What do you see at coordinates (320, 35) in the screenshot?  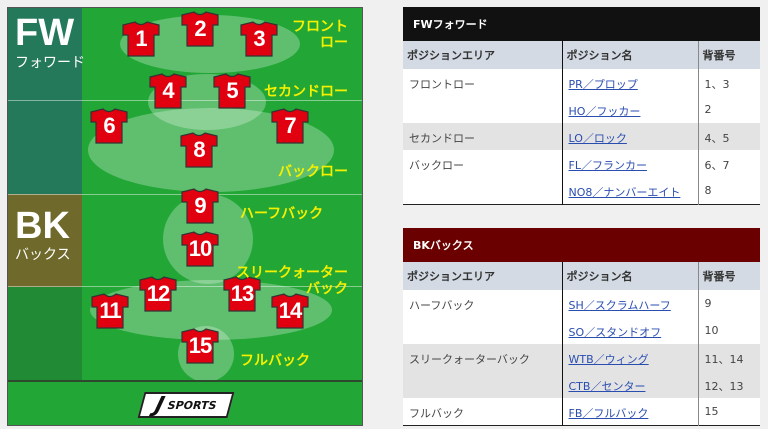 I see `label-front-row: フロント ロー` at bounding box center [320, 35].